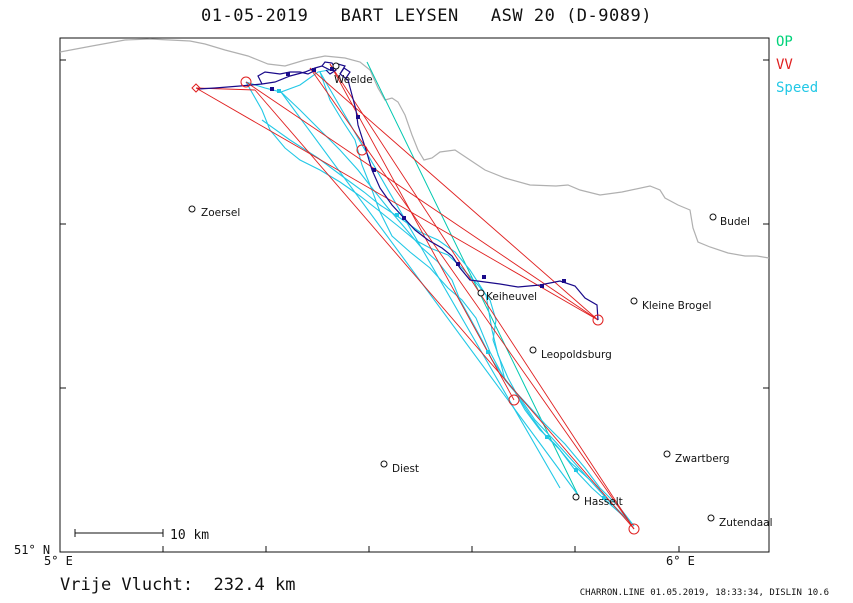 The height and width of the screenshot is (603, 853). Describe the element at coordinates (254, 585) in the screenshot. I see `distance-value: 232.4 km` at that location.